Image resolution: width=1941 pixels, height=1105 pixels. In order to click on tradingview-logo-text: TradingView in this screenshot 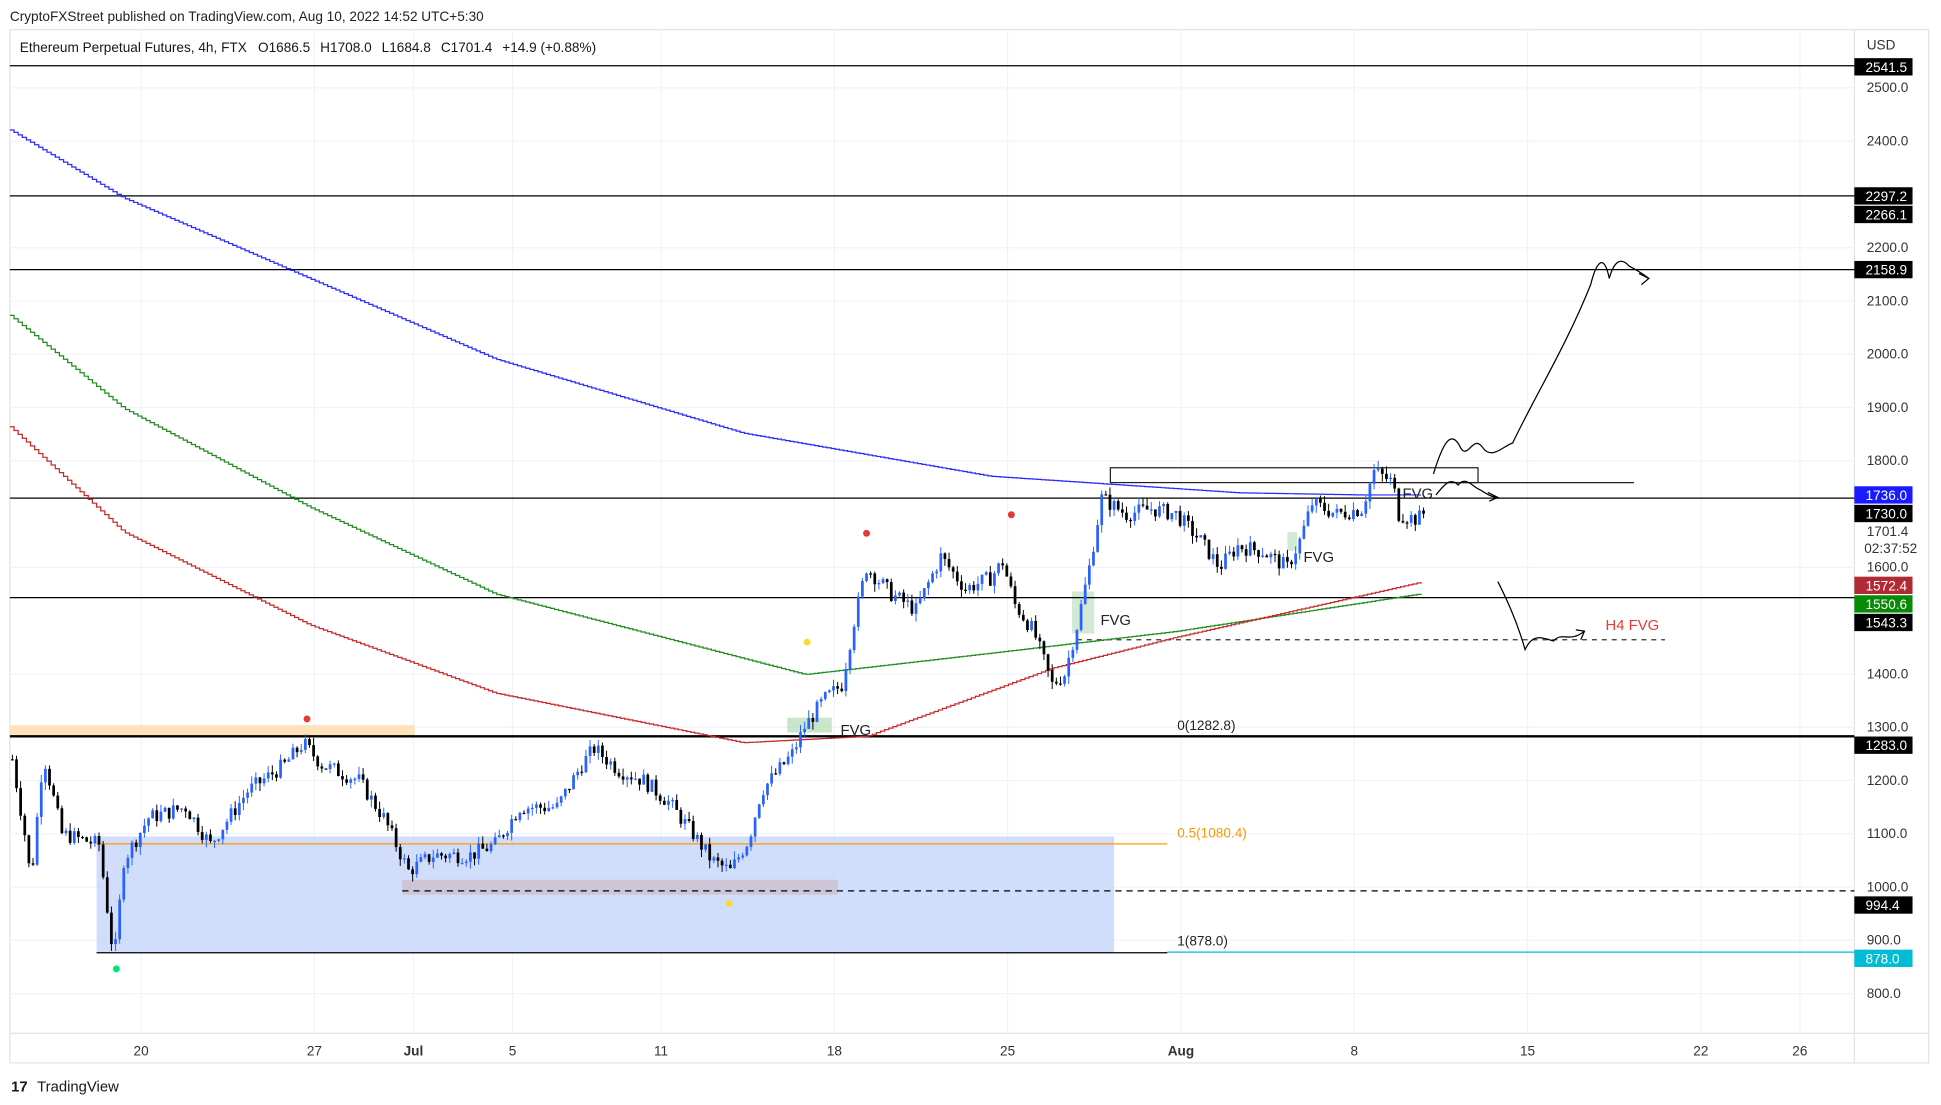, I will do `click(78, 1087)`.